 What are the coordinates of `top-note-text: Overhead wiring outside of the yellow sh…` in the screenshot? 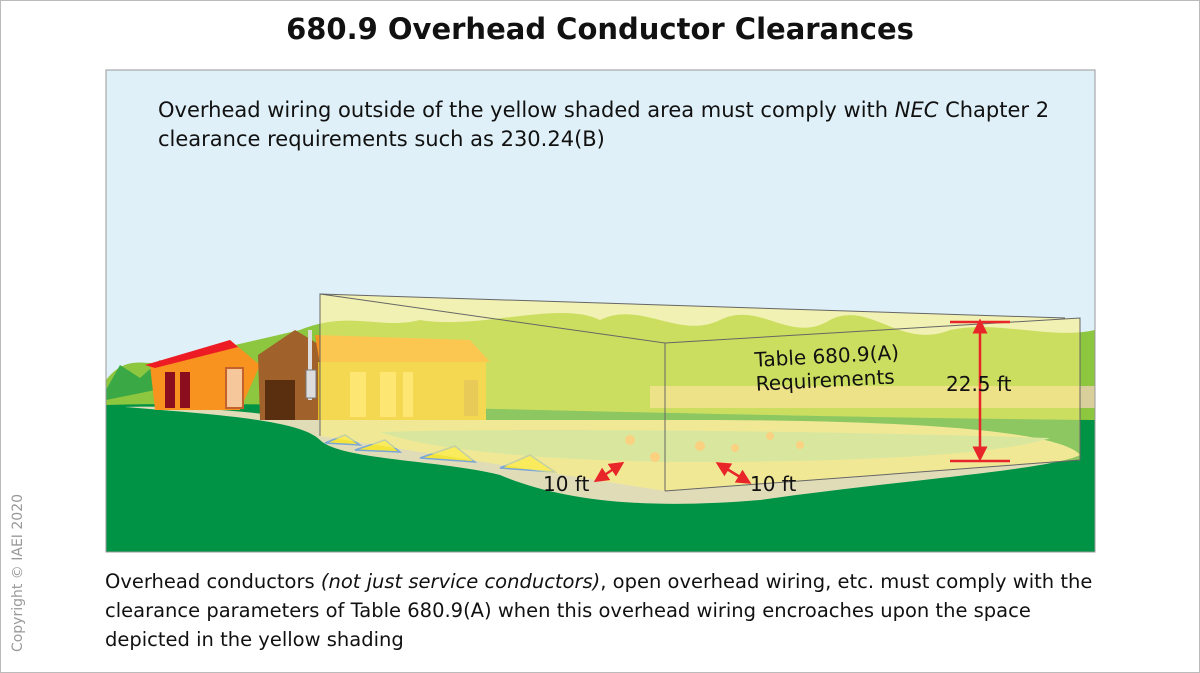 It's located at (526, 110).